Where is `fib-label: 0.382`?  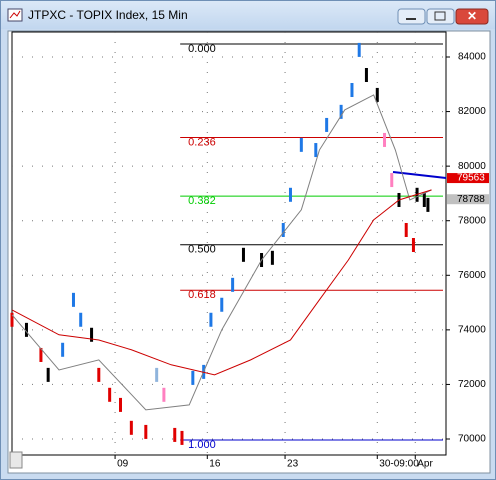
fib-label: 0.382 is located at coordinates (202, 201).